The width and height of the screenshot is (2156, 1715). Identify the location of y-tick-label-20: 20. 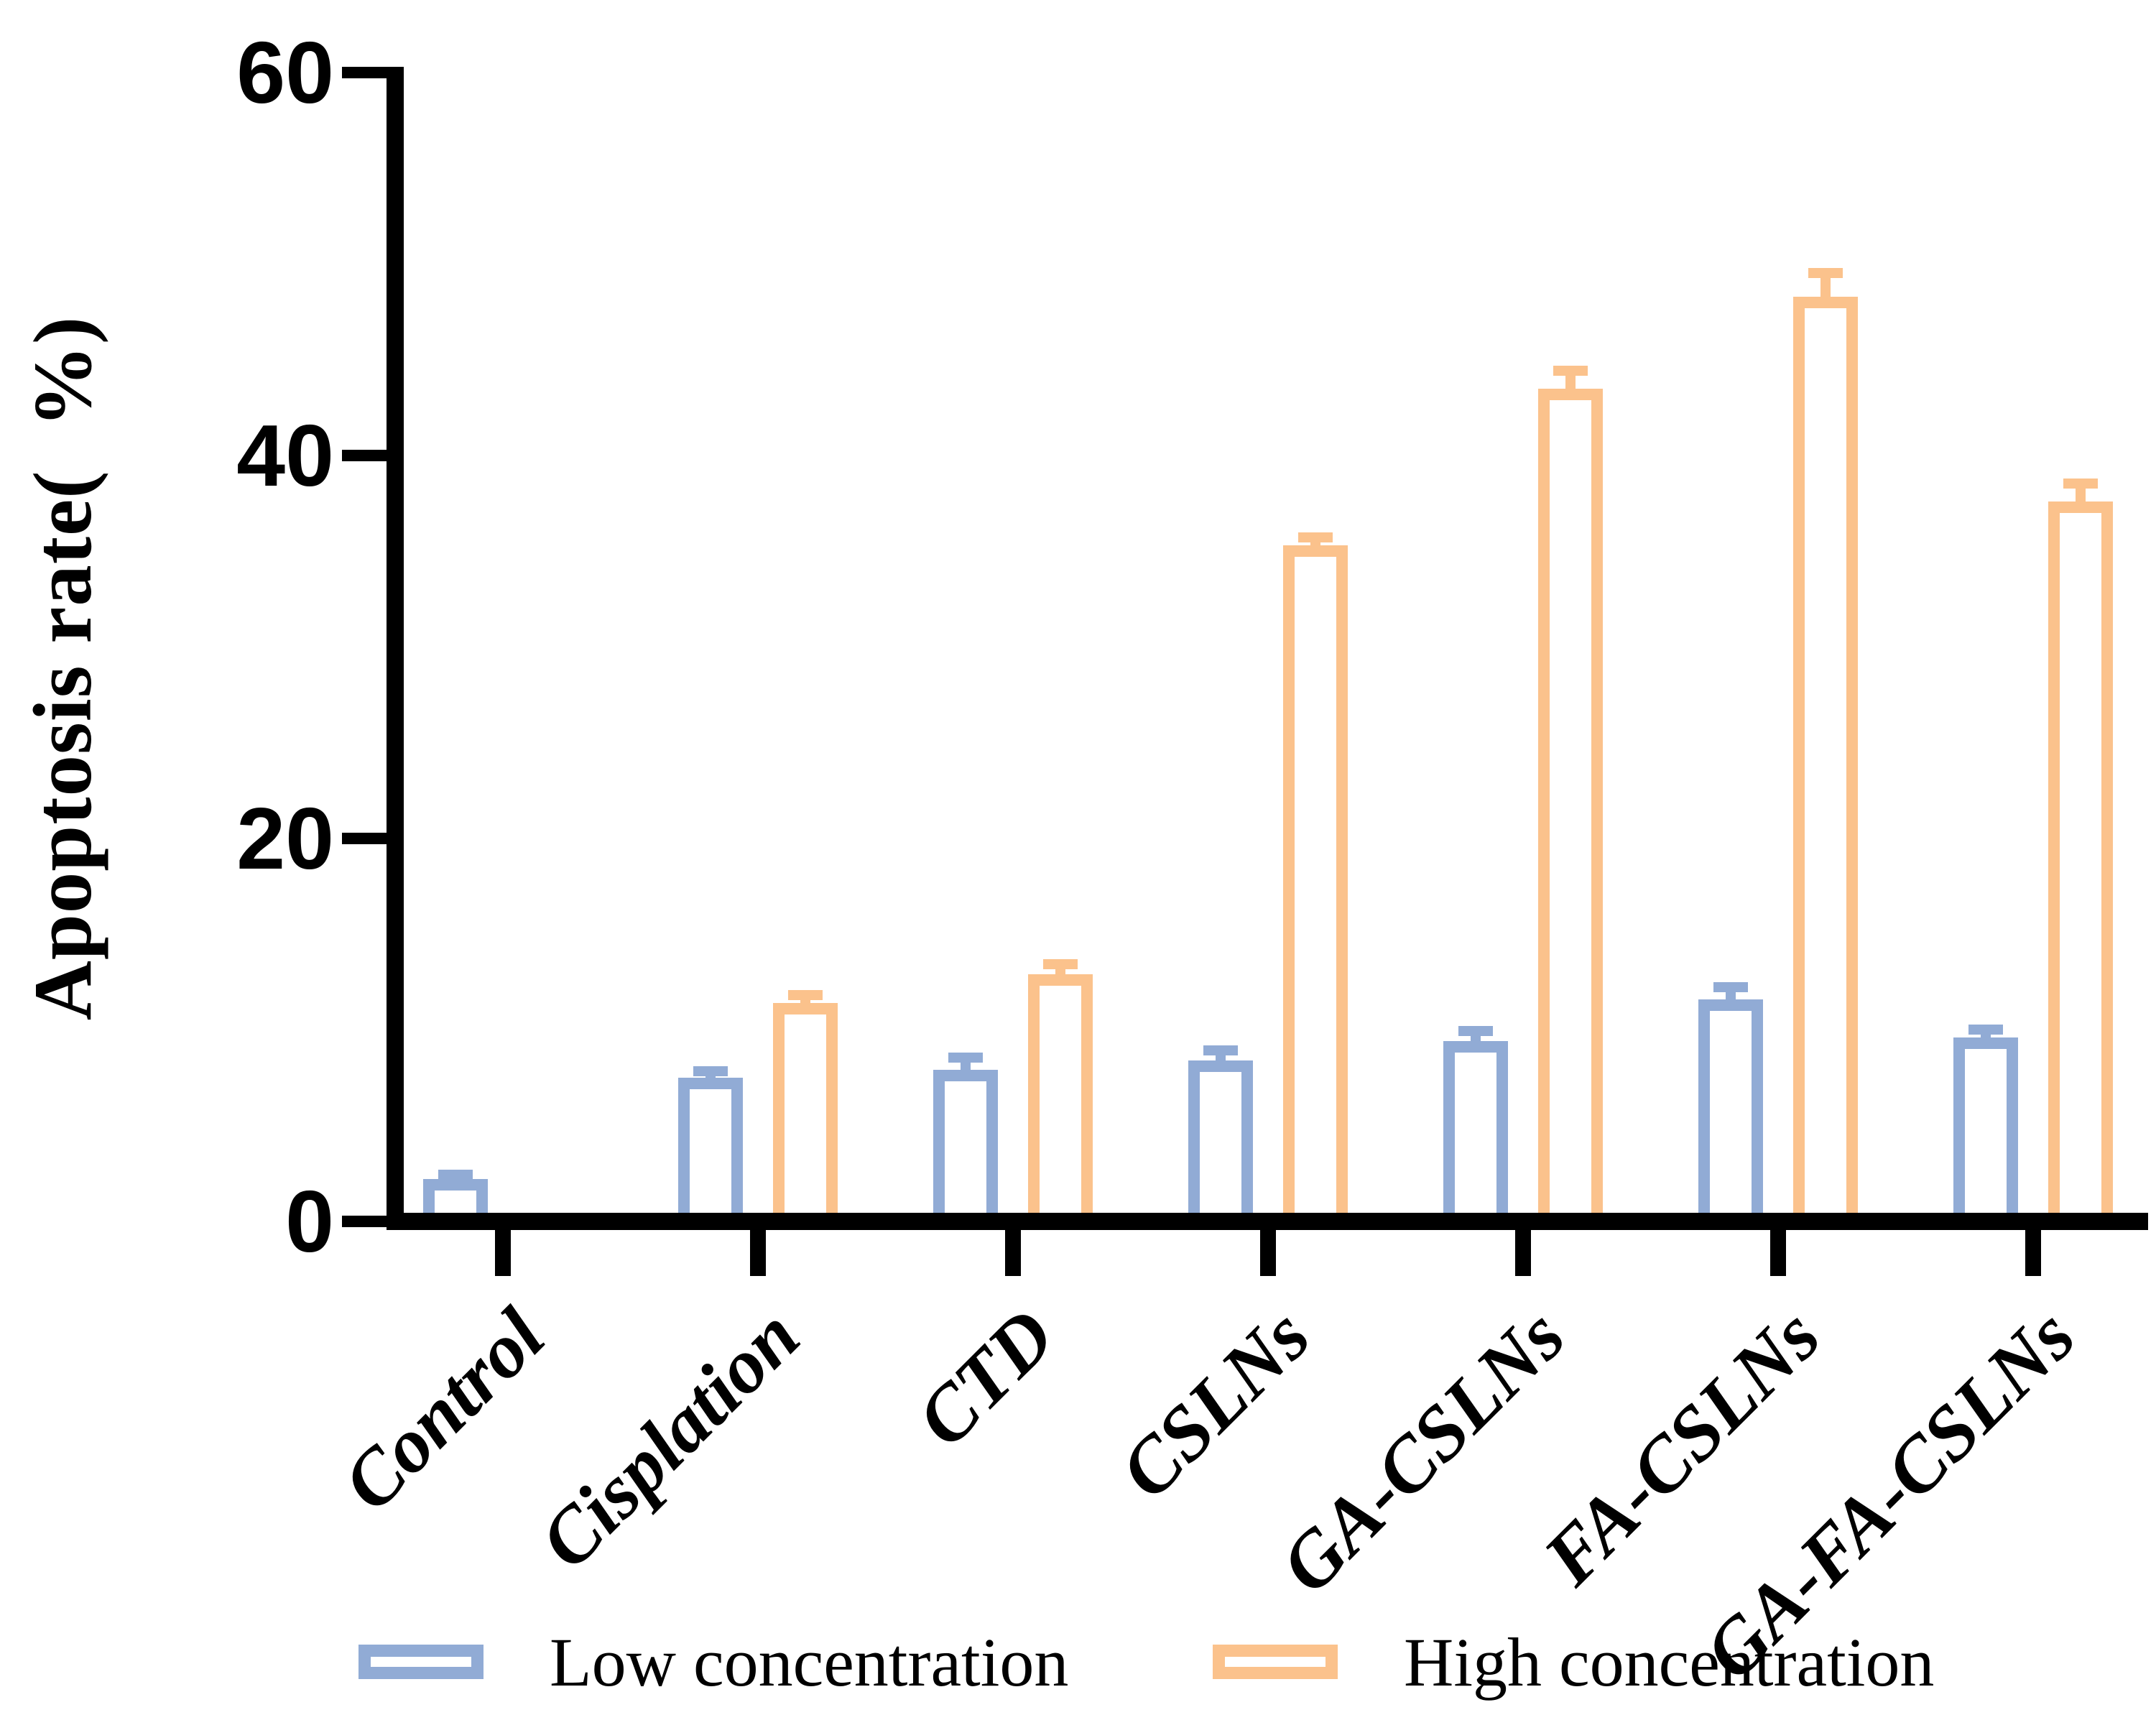
(285, 838).